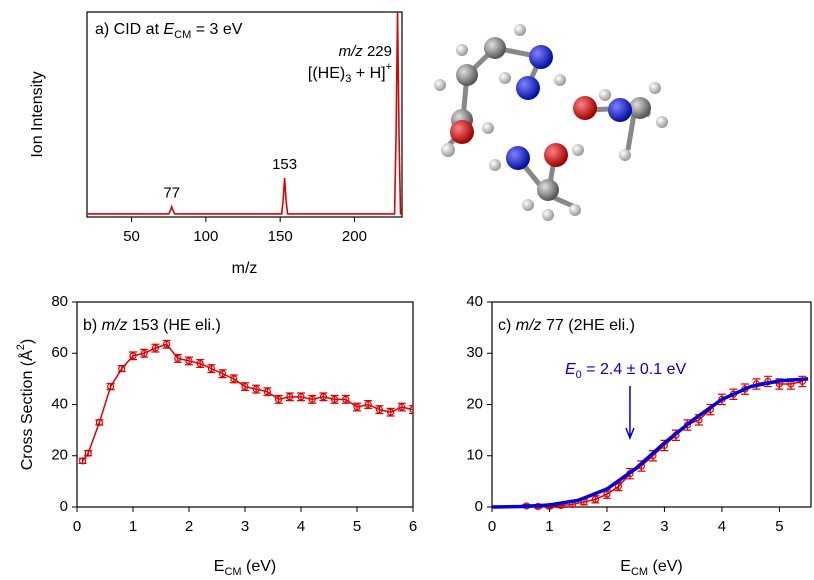  What do you see at coordinates (492, 526) in the screenshot?
I see `x-tick-label: 0` at bounding box center [492, 526].